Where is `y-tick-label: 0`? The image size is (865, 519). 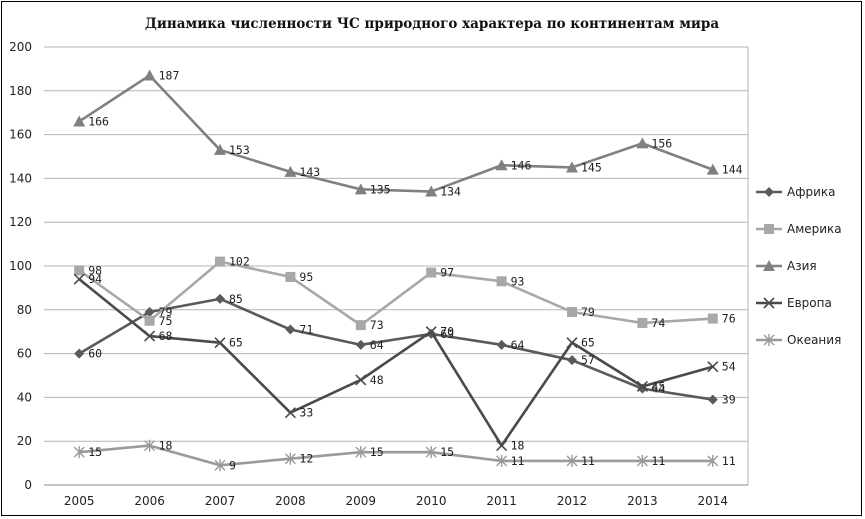
y-tick-label: 0 is located at coordinates (28, 485).